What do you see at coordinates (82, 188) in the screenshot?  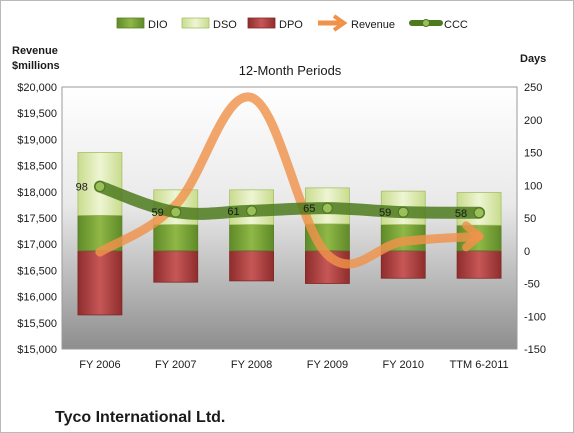 I see `ccc-data-label: 98` at bounding box center [82, 188].